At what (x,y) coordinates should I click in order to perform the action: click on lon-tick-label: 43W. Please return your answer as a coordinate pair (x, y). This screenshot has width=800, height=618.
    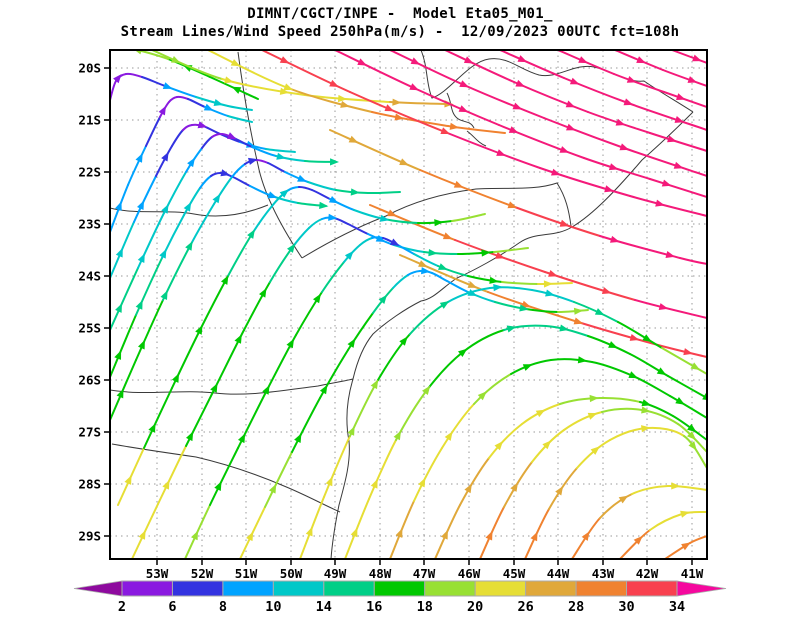
    Looking at the image, I should click on (603, 573).